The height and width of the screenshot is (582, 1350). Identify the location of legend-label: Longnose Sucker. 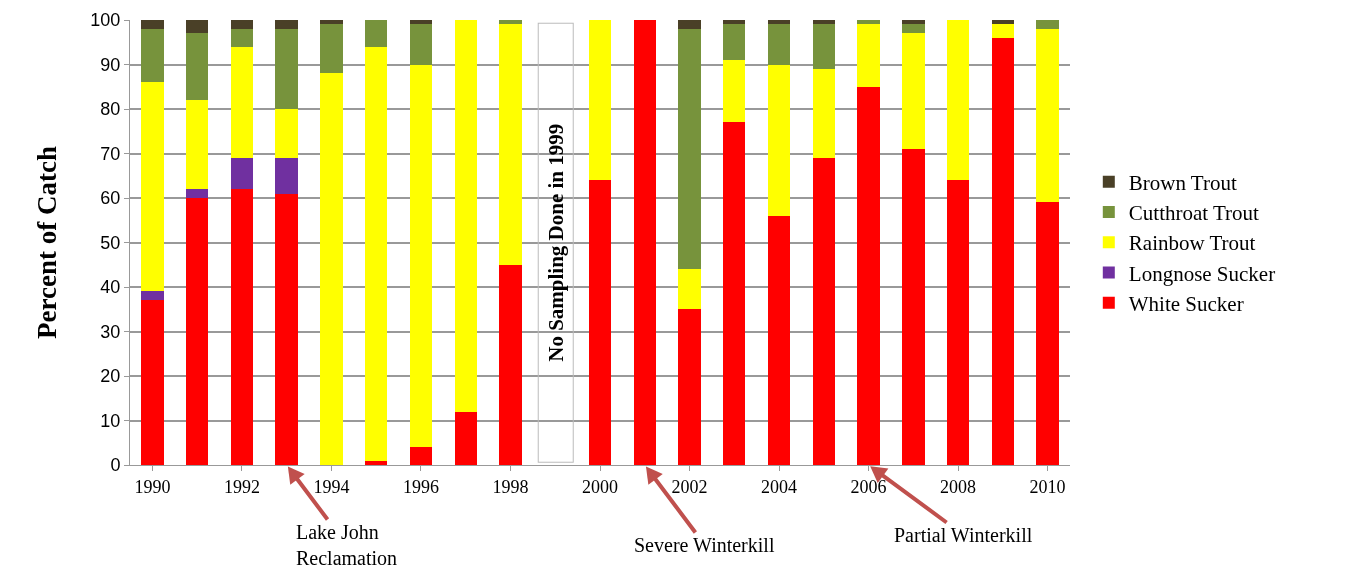
(1202, 273).